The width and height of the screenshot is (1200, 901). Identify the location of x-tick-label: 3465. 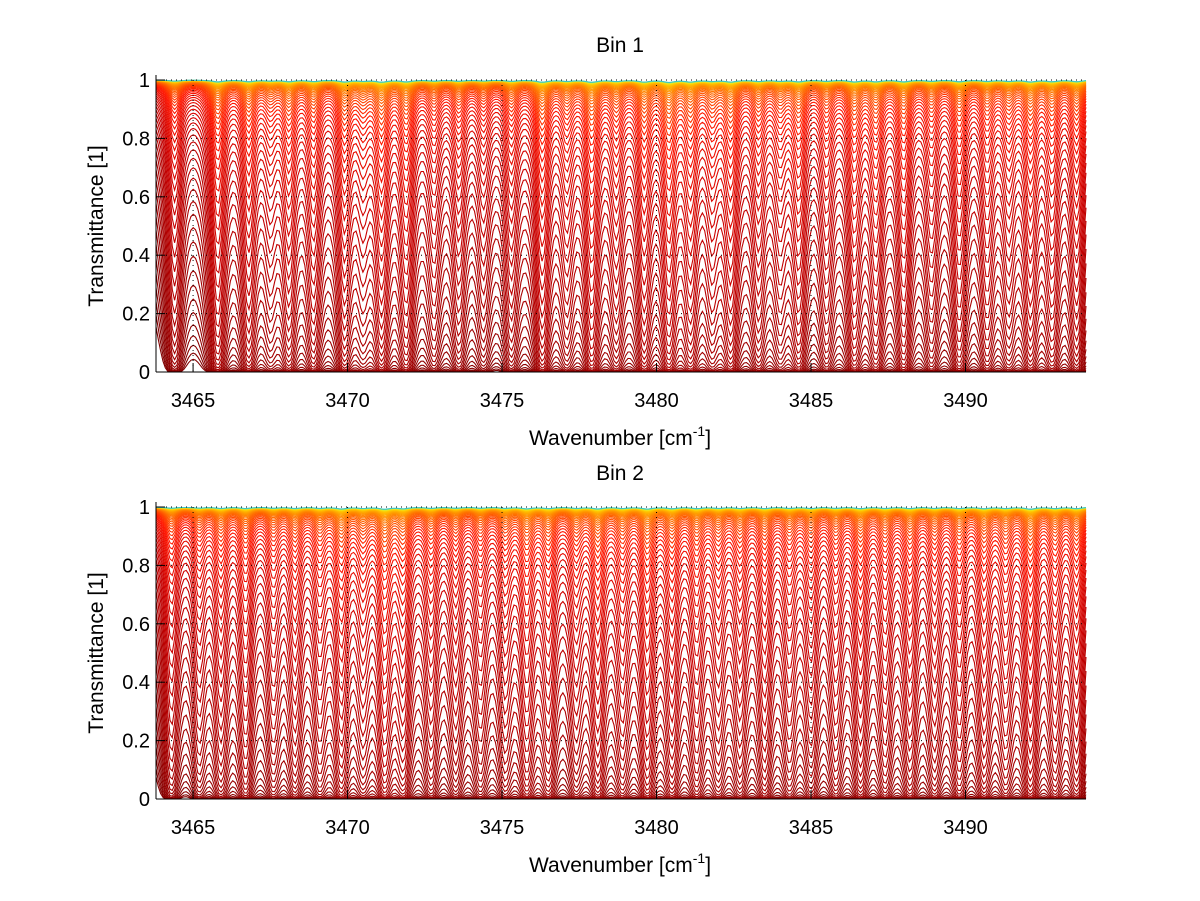
(193, 828).